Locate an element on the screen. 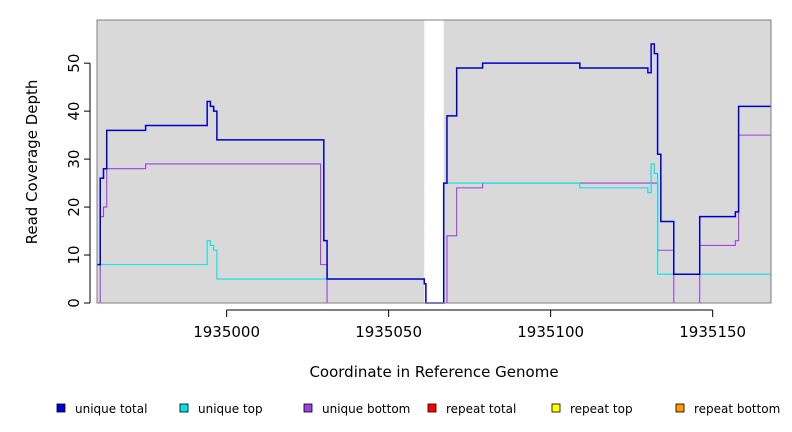 The image size is (792, 432). x-tick-label: 1935050 is located at coordinates (388, 332).